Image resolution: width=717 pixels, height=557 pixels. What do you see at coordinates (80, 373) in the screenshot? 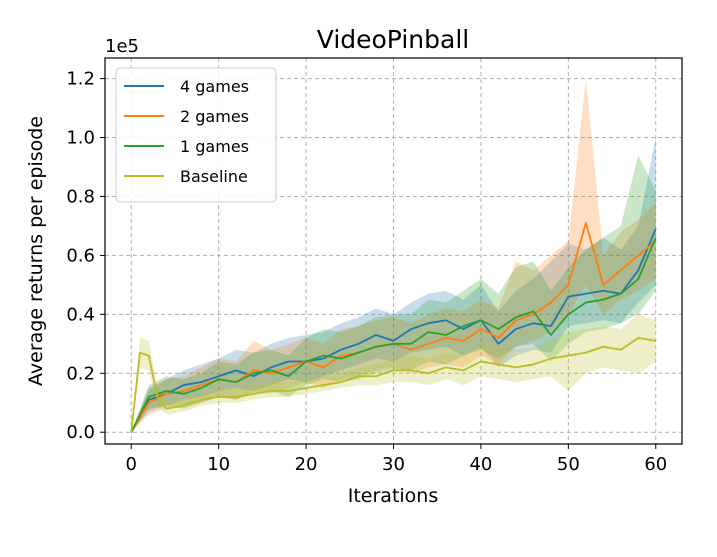
I see `y-tick-label: 0.2` at bounding box center [80, 373].